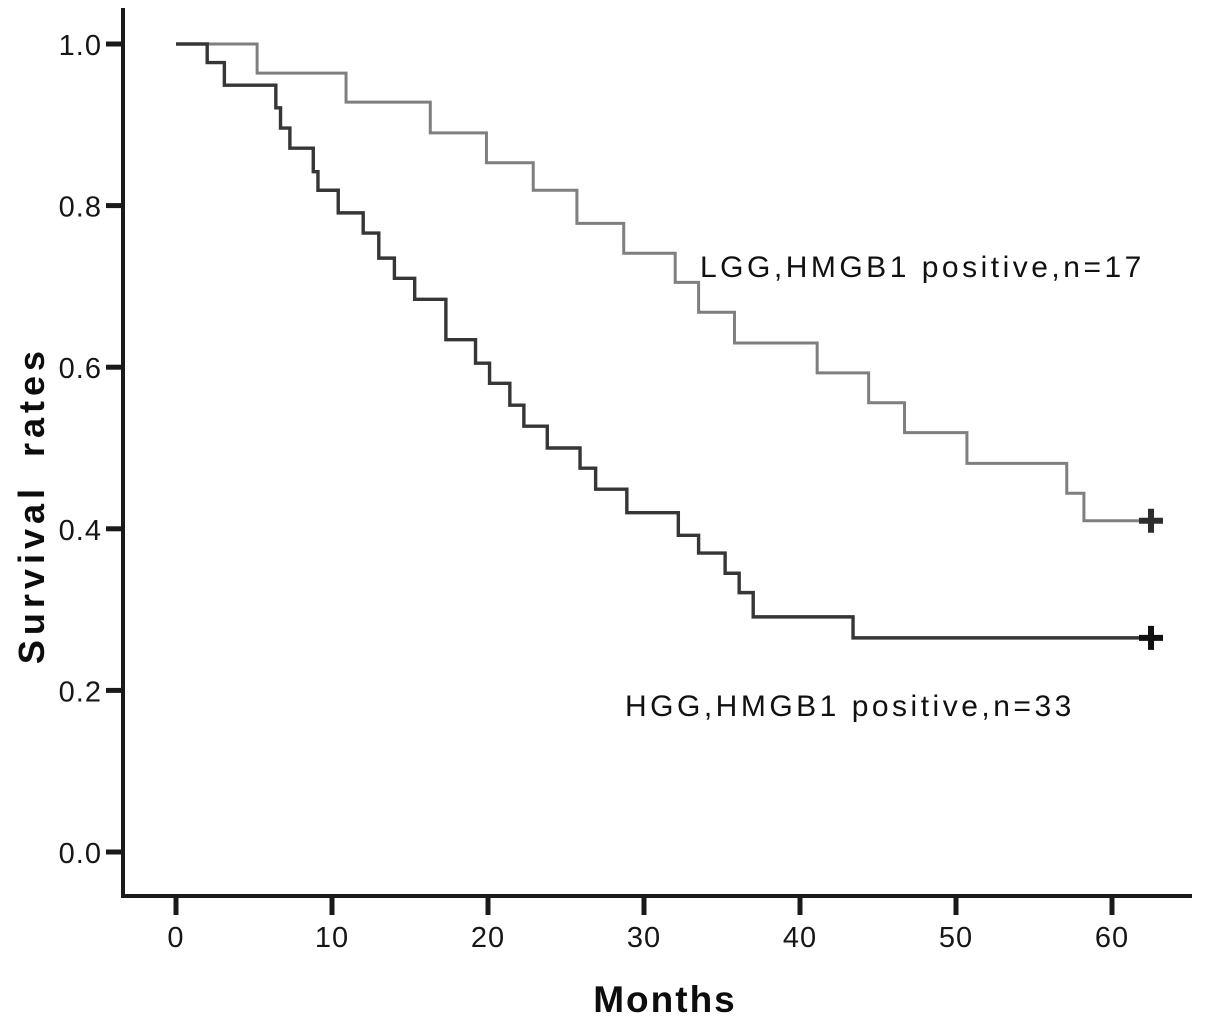 Image resolution: width=1205 pixels, height=1028 pixels. What do you see at coordinates (80, 46) in the screenshot?
I see `y-tick-label: 1.0` at bounding box center [80, 46].